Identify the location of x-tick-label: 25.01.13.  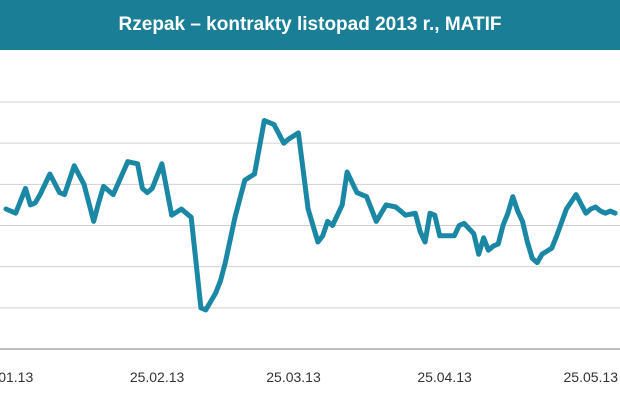
(16, 377).